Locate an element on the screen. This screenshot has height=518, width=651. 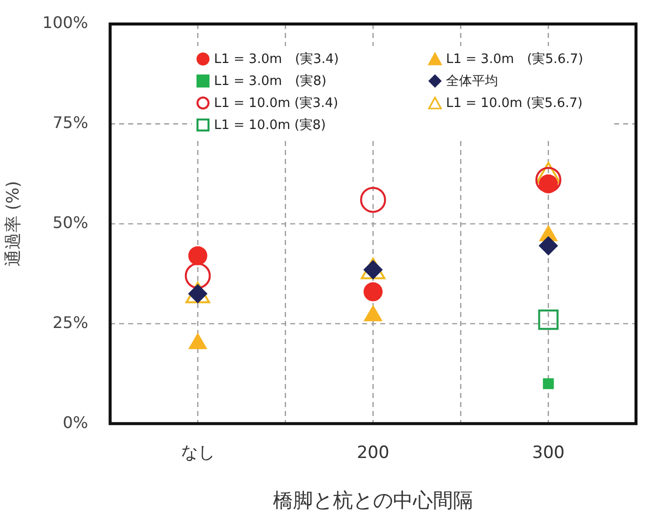
y-tick-label: 25% is located at coordinates (70, 322).